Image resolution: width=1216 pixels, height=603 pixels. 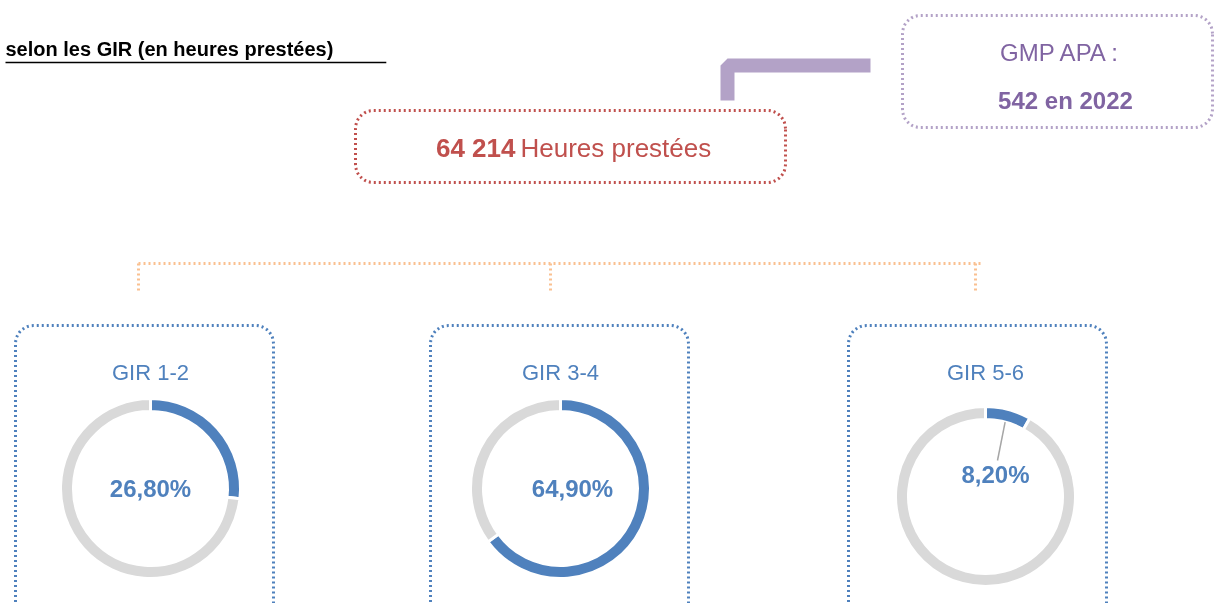 I want to click on text: selon les GIR (en heures prestées), so click(x=169, y=48).